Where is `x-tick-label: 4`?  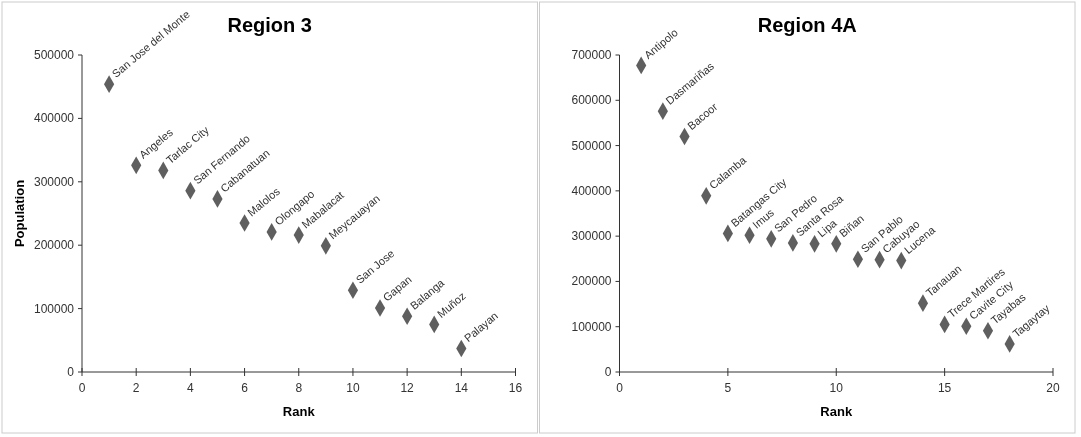 x-tick-label: 4 is located at coordinates (191, 388).